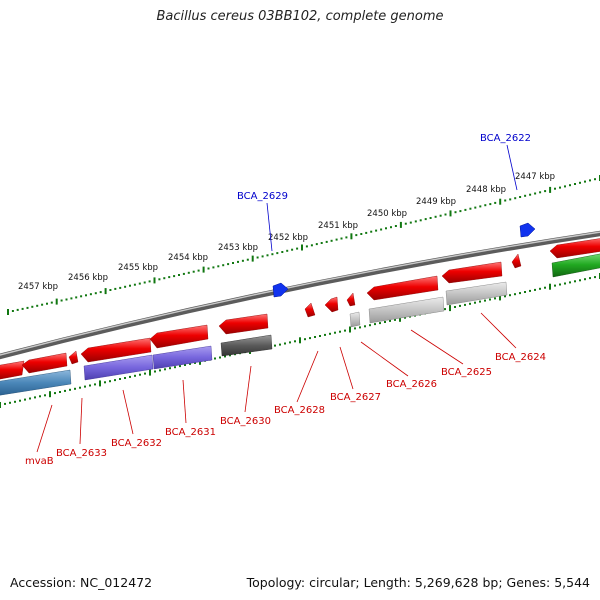 The width and height of the screenshot is (600, 600). I want to click on leader-bca2627, so click(346, 368).